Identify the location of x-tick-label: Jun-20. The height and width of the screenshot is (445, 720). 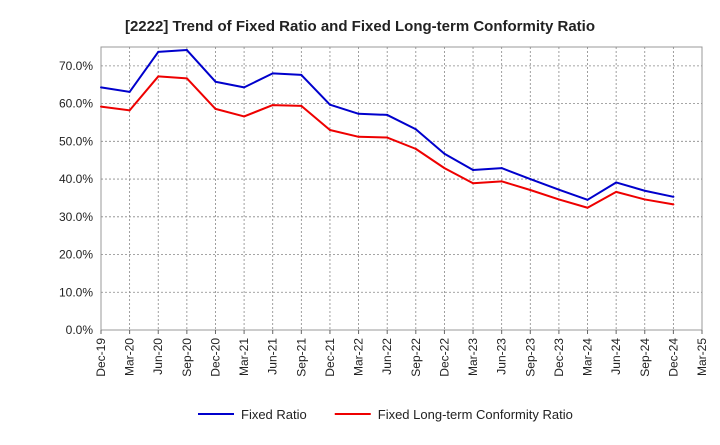
(158, 356).